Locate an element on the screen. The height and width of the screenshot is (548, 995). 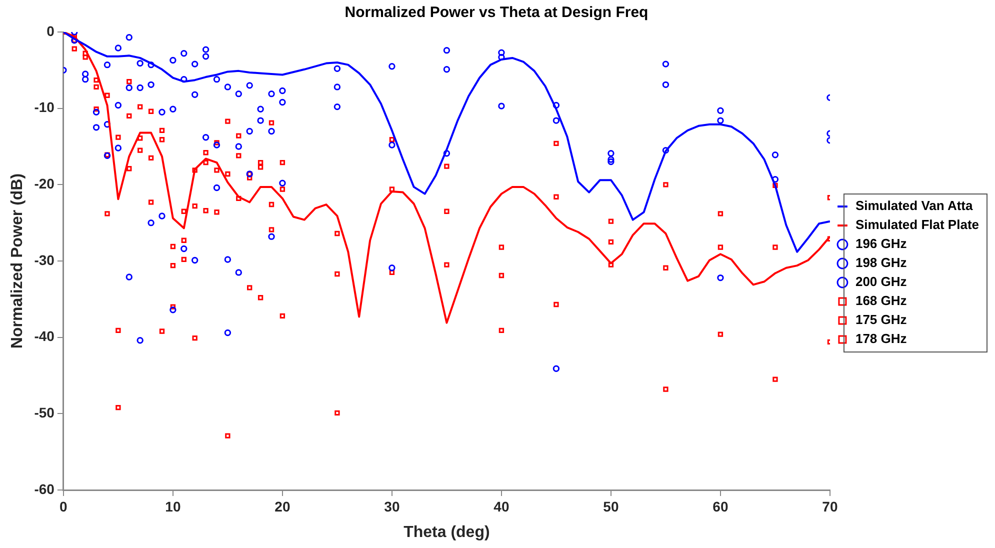
legend-label: 198 GHz is located at coordinates (881, 262).